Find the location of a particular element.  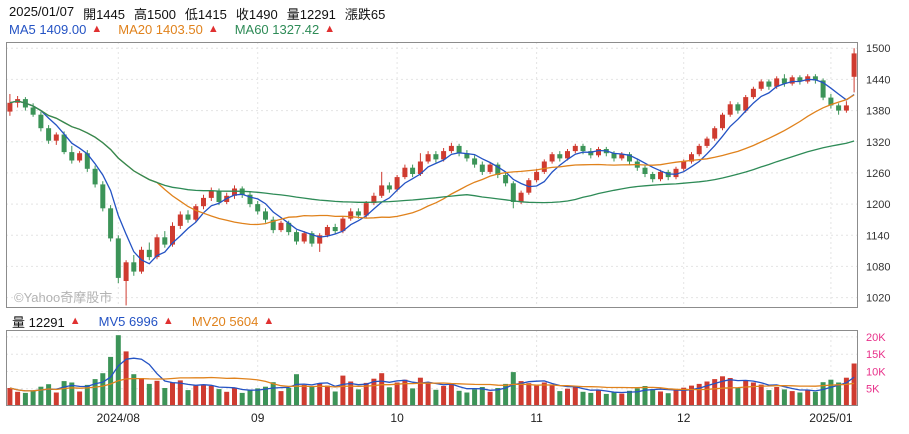

ma20-legend: MA20 1403.50 ▲ is located at coordinates (168, 29).